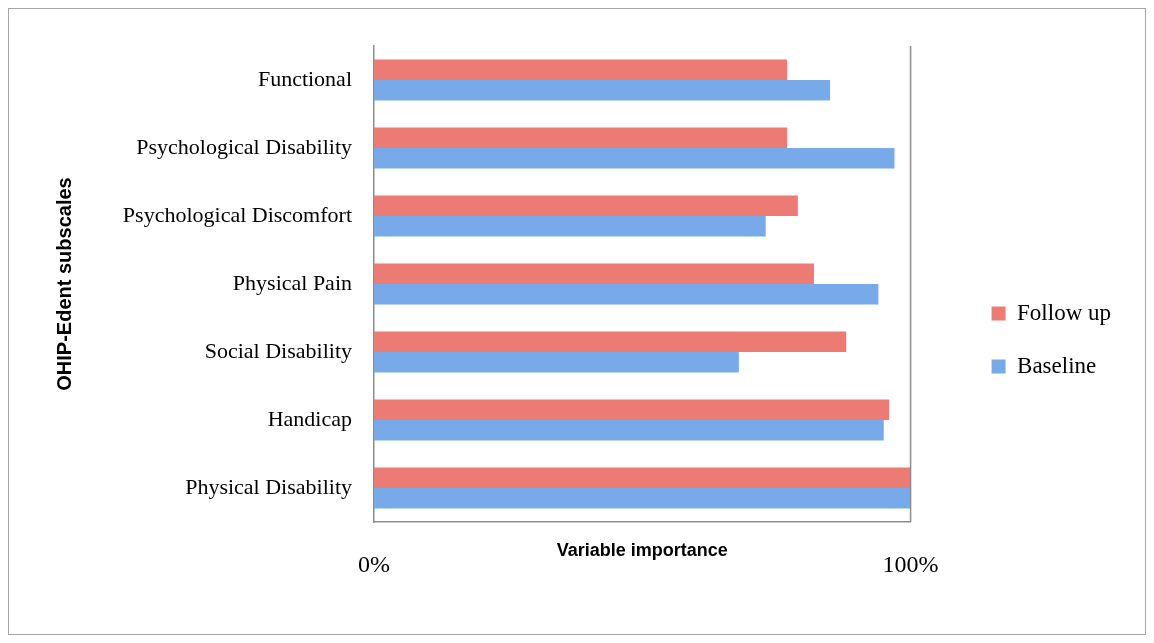 The width and height of the screenshot is (1154, 643). What do you see at coordinates (268, 486) in the screenshot?
I see `y-tick-label: Physical Disability` at bounding box center [268, 486].